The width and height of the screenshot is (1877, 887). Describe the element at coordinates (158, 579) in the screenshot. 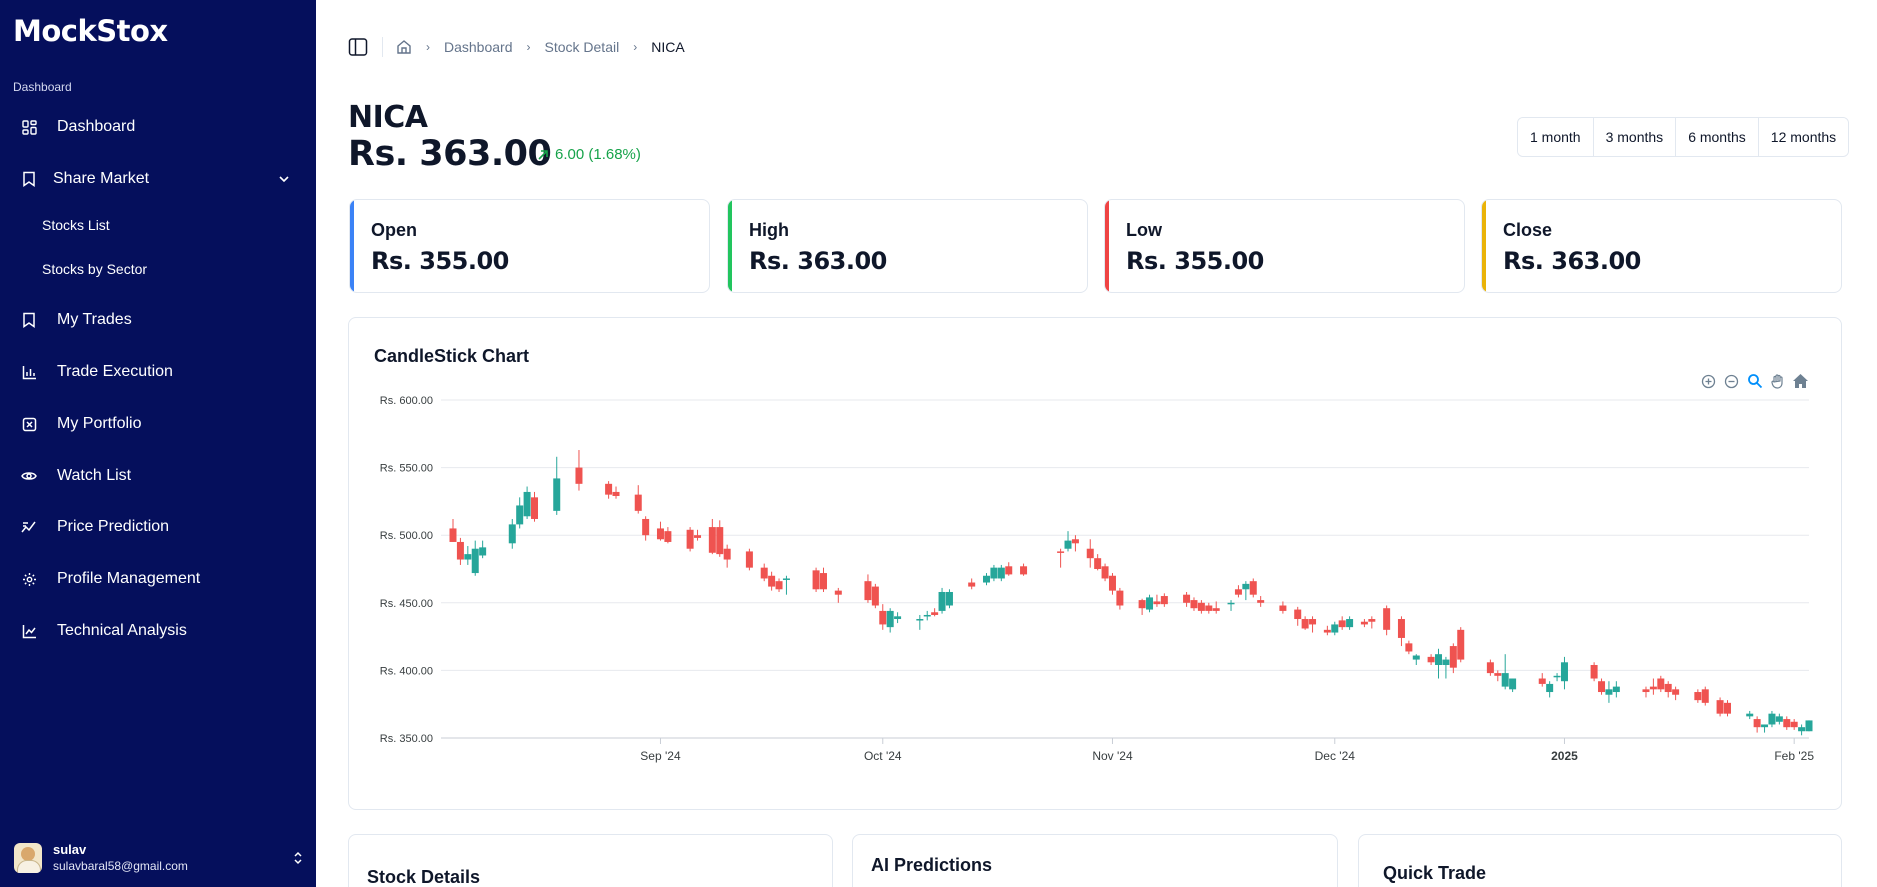

I see `sidebar-item-profile-management: Profile Management` at that location.